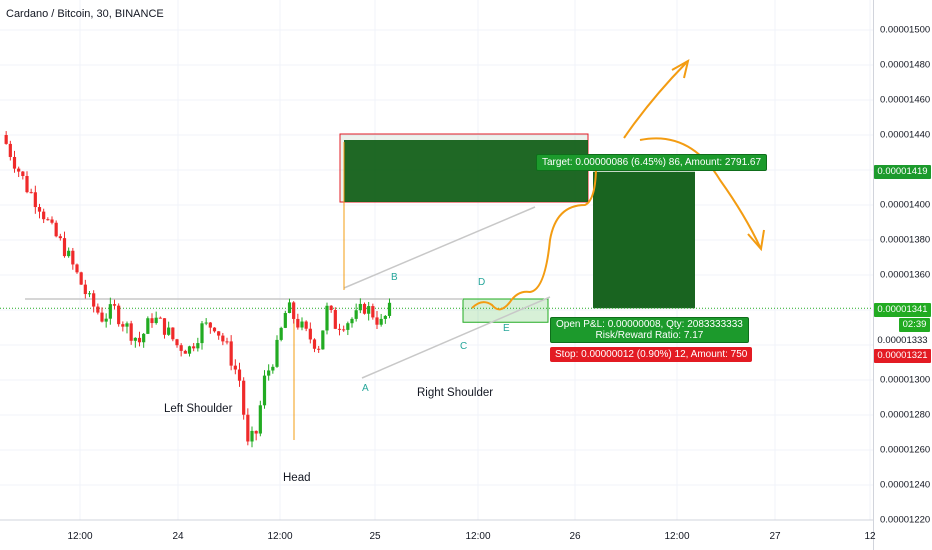 Image resolution: width=932 pixels, height=550 pixels. Describe the element at coordinates (534, 237) in the screenshot. I see `projection-path` at that location.